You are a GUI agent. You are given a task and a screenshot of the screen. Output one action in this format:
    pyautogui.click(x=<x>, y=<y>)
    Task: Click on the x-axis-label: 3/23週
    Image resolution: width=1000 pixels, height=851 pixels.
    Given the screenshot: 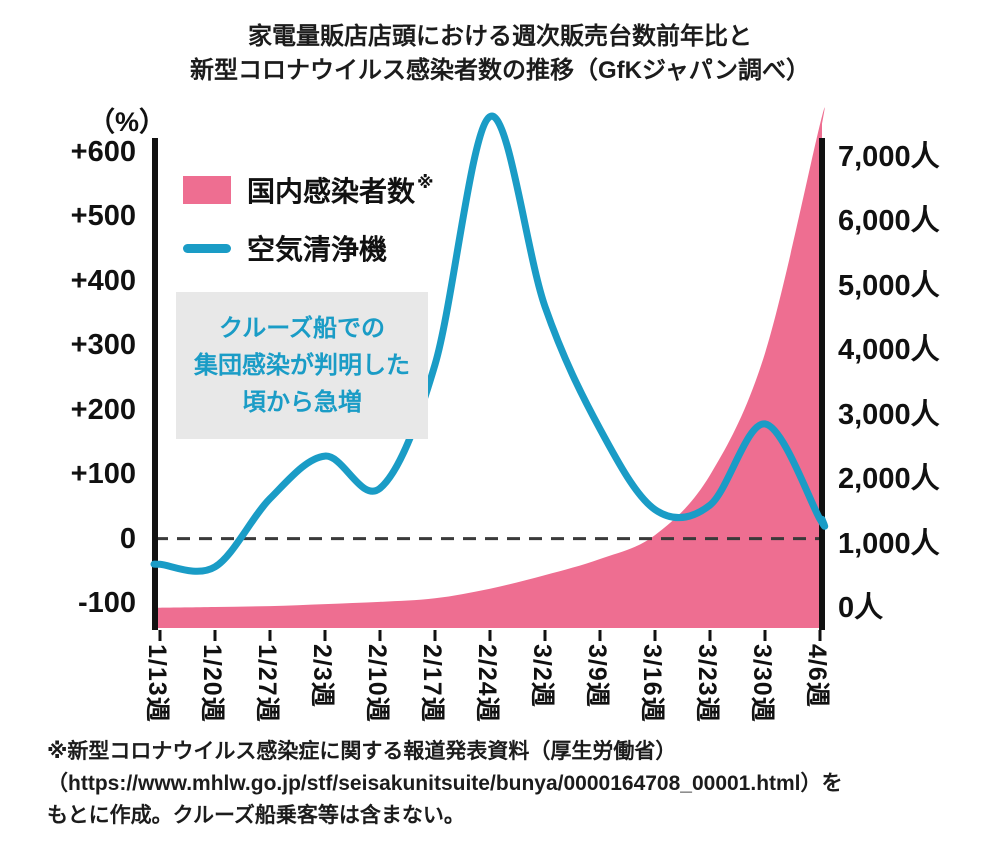 What is the action you would take?
    pyautogui.click(x=707, y=683)
    